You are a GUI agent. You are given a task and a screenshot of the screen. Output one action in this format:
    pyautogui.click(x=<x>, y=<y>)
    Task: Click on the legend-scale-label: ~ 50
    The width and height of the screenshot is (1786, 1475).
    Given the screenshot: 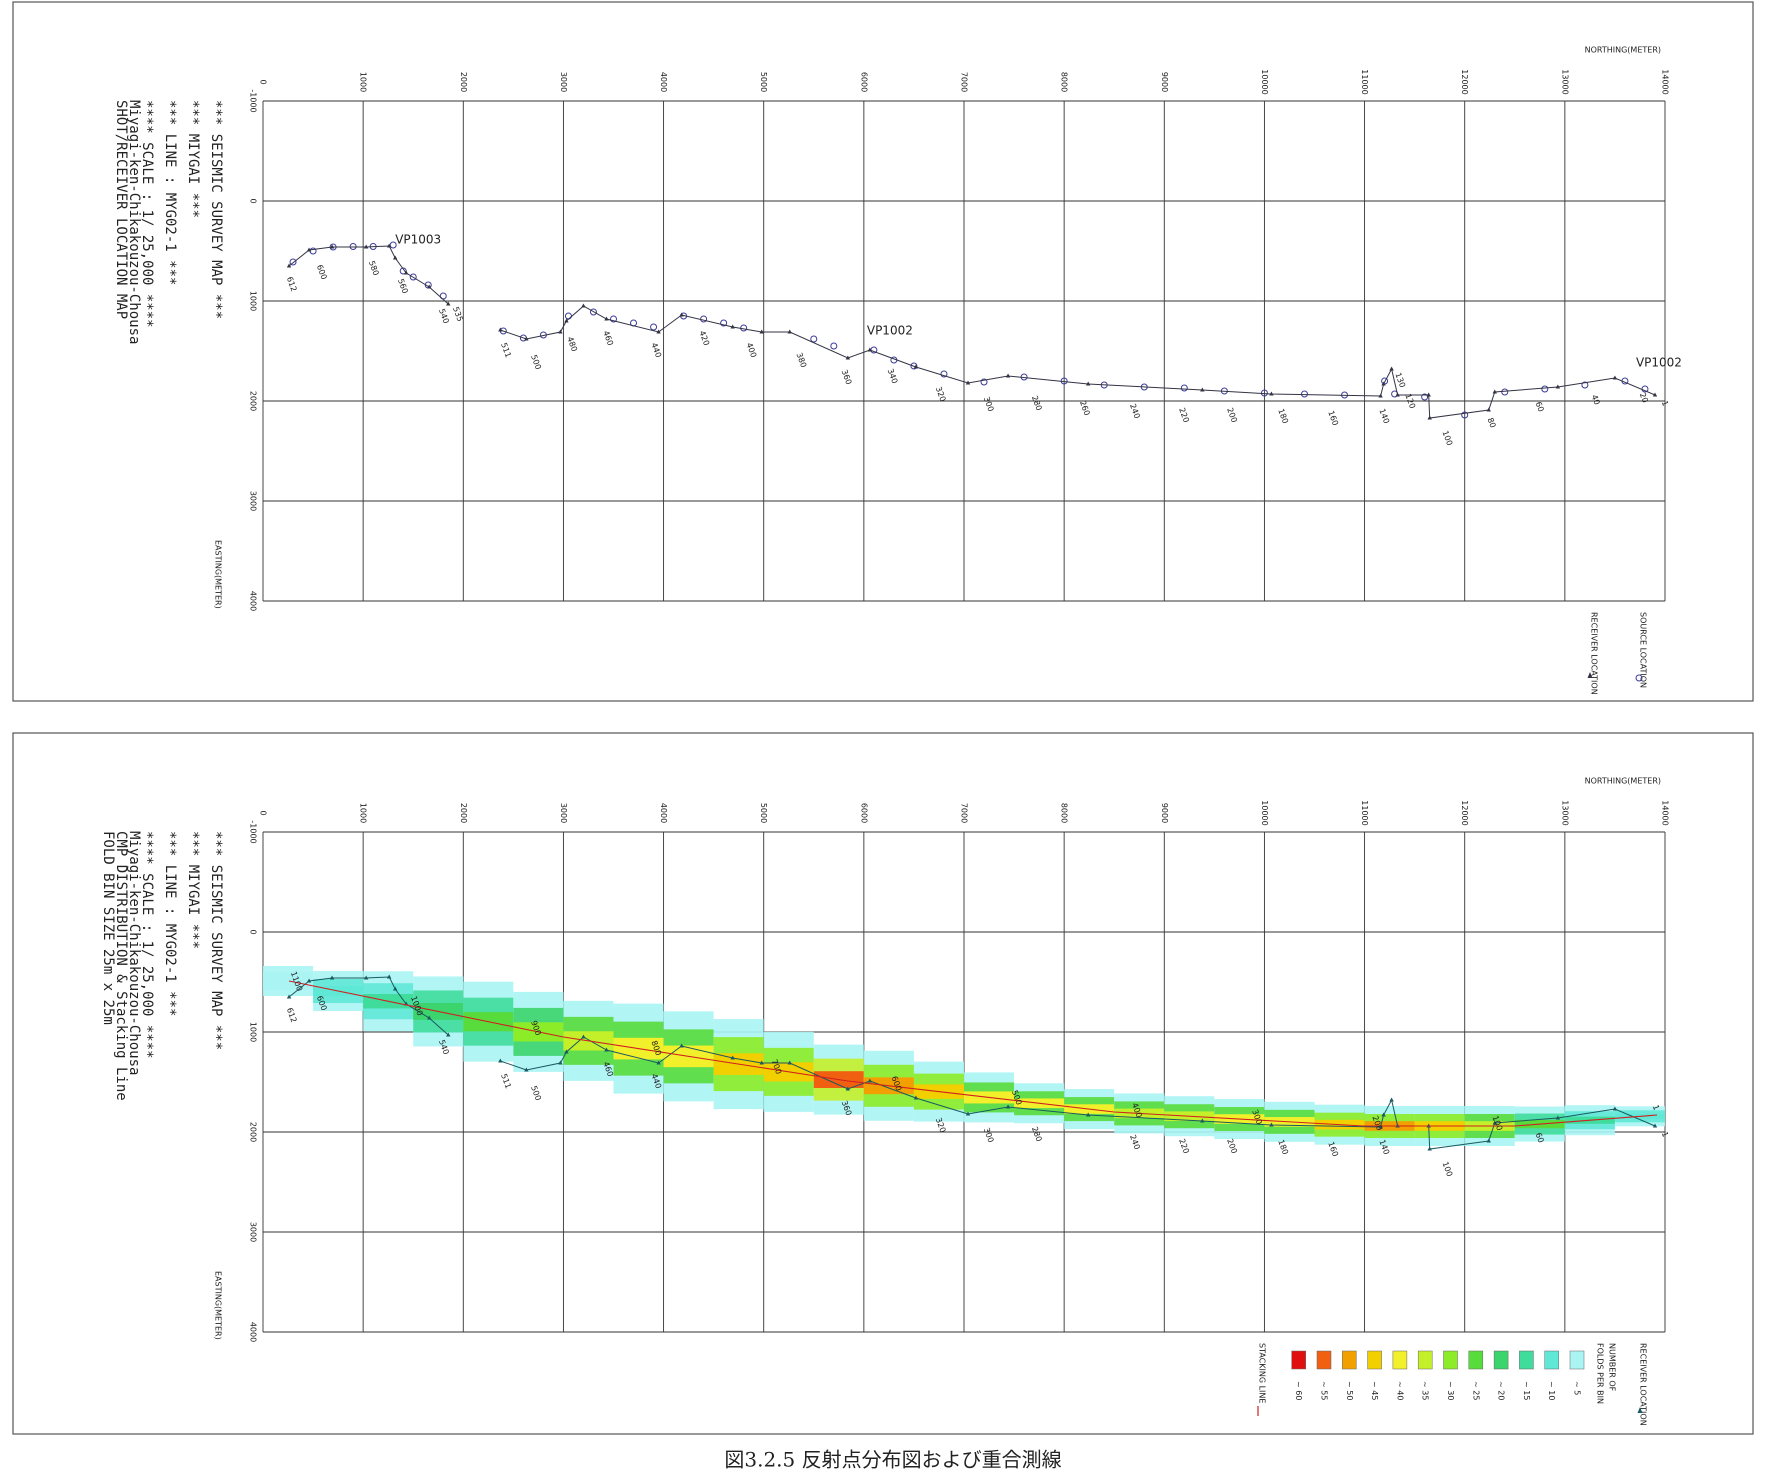 What is the action you would take?
    pyautogui.click(x=1349, y=1390)
    